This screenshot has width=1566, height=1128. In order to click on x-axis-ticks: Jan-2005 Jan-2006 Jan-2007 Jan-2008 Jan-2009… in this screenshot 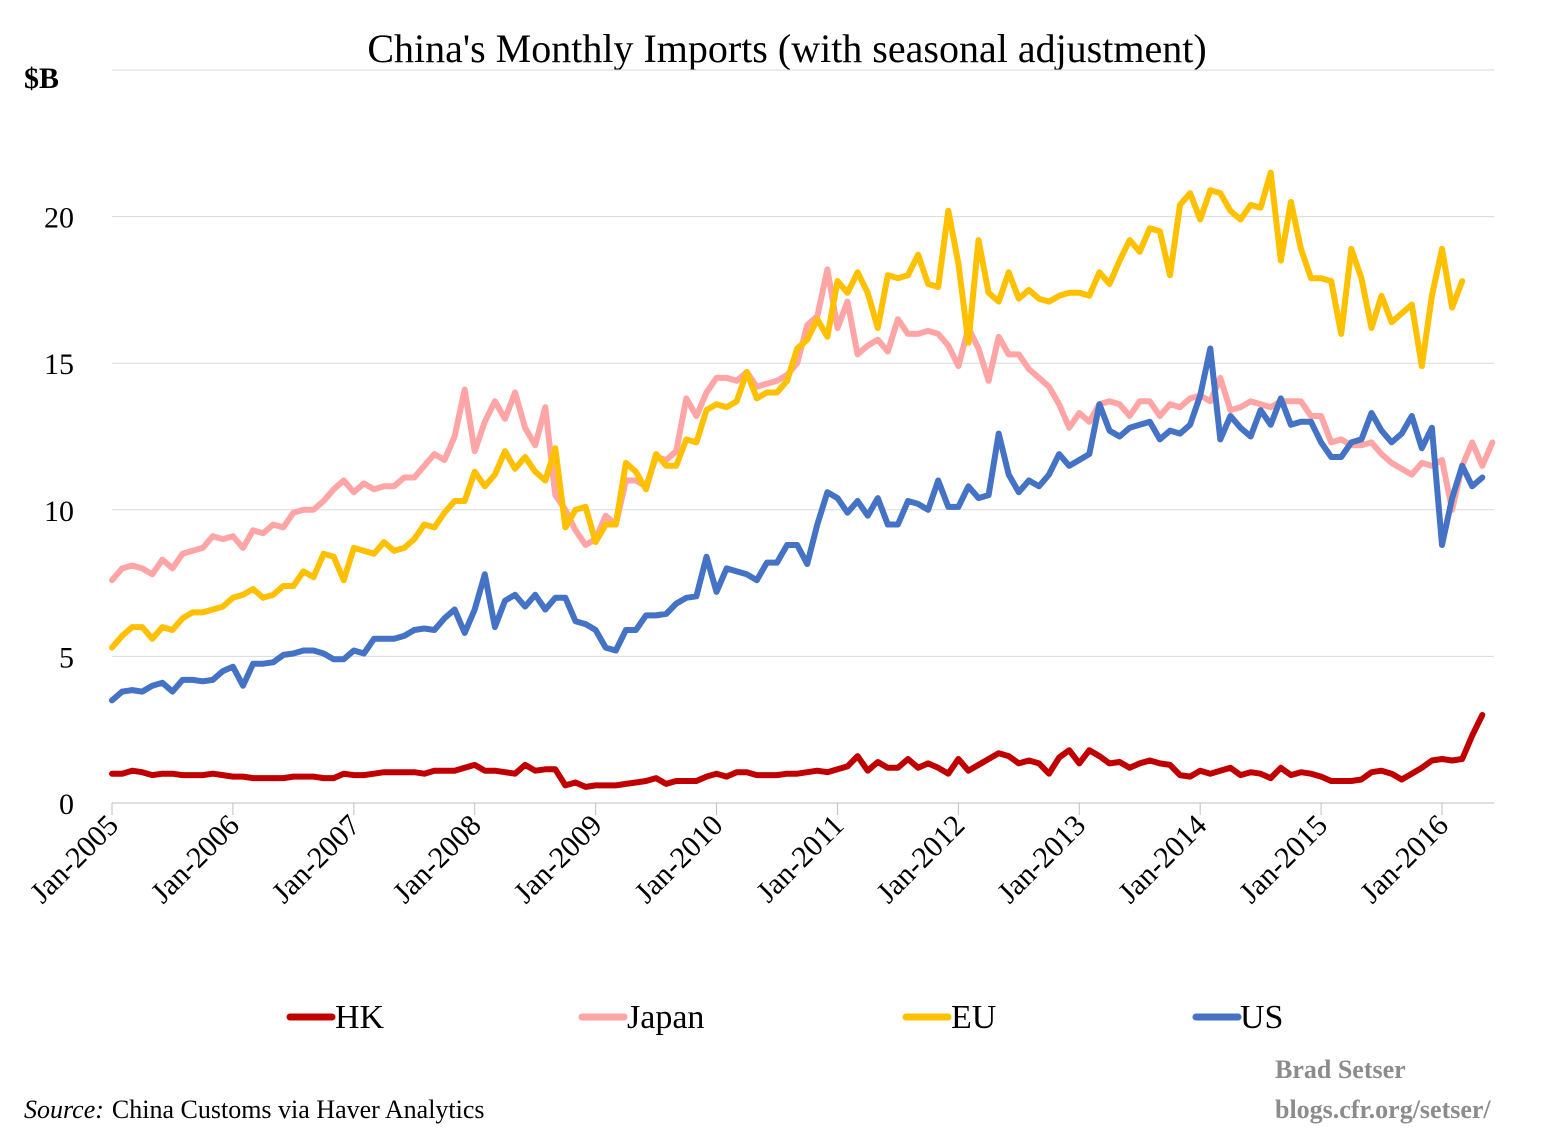, I will do `click(739, 856)`.